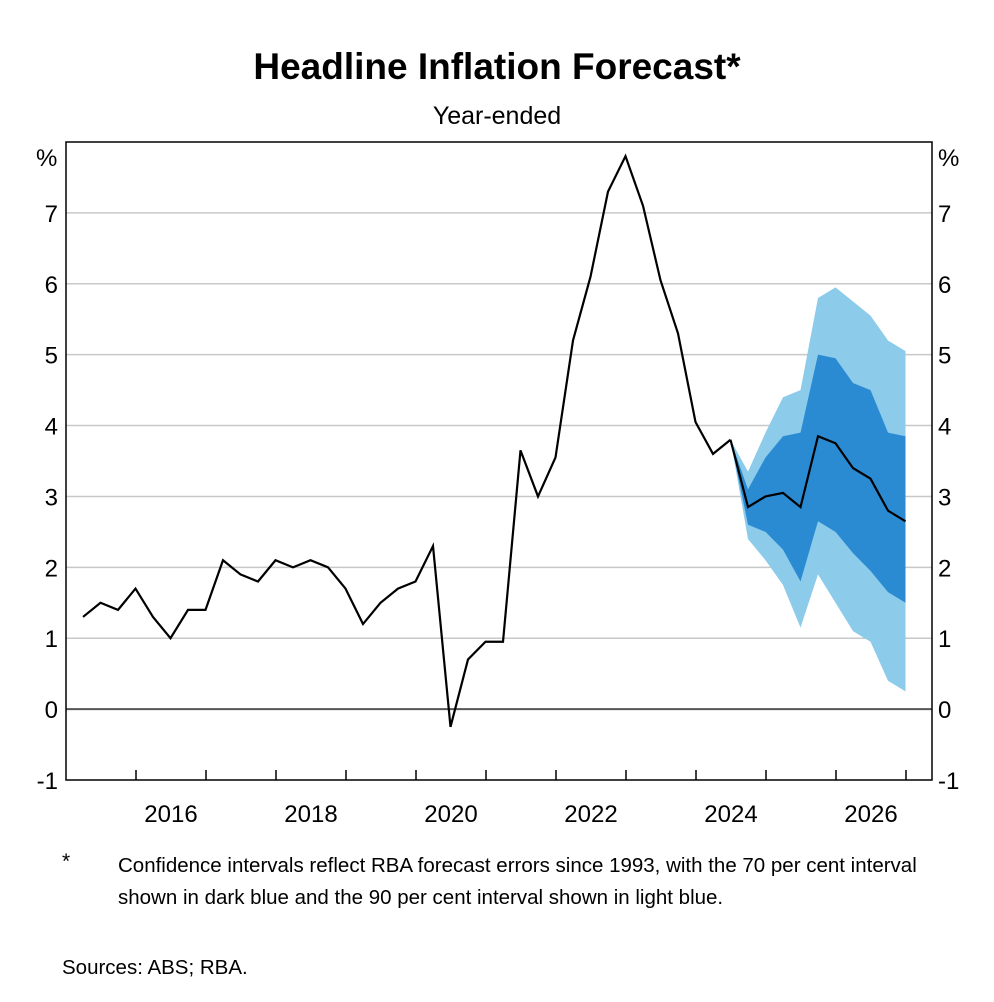  I want to click on y-tick-label-left: -1, so click(47, 781).